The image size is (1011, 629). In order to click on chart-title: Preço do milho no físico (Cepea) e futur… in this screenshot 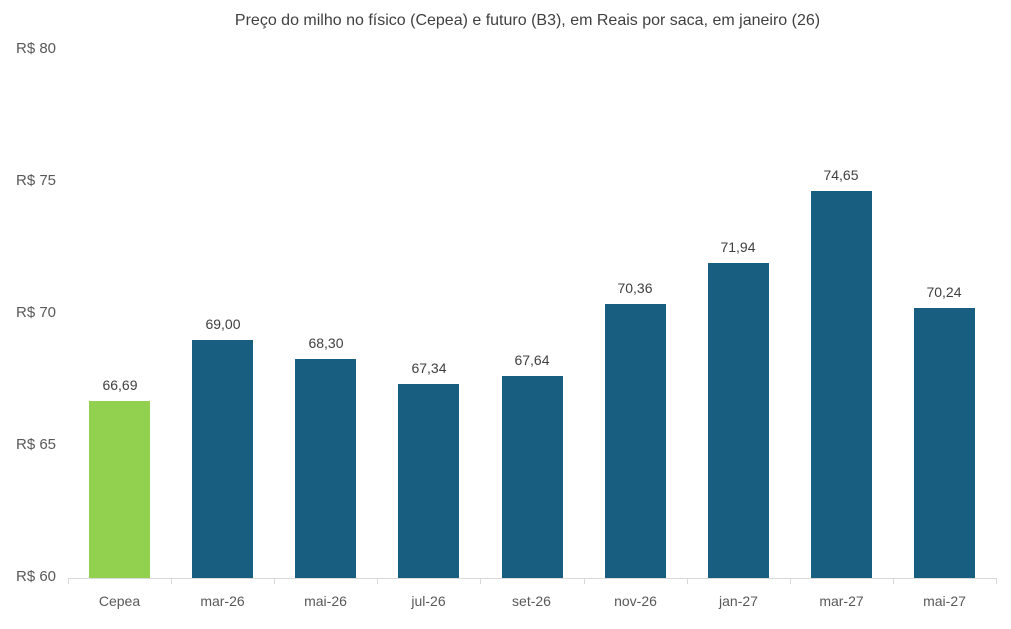, I will do `click(527, 20)`.